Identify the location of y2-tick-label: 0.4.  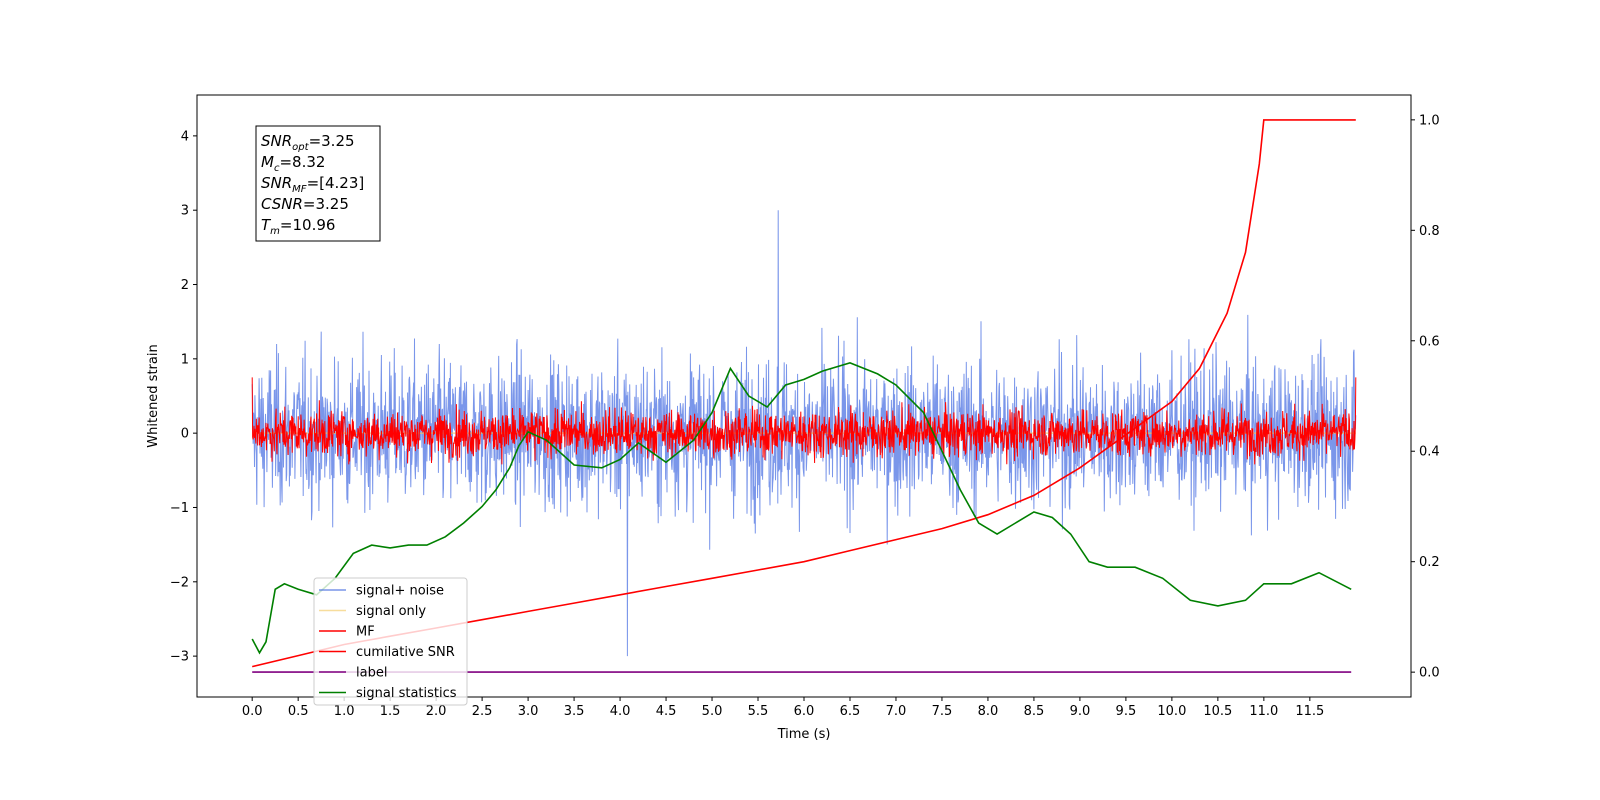
(1429, 452).